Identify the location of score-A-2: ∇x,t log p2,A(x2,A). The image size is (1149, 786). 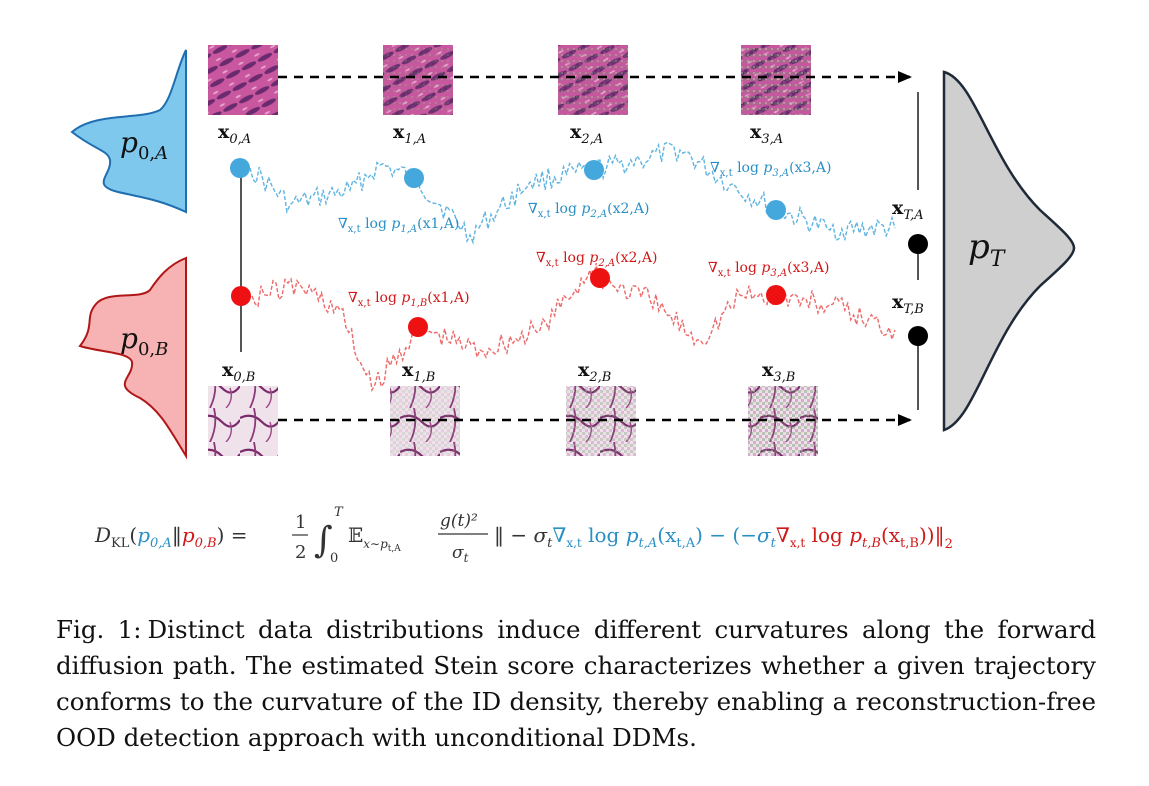
(588, 210).